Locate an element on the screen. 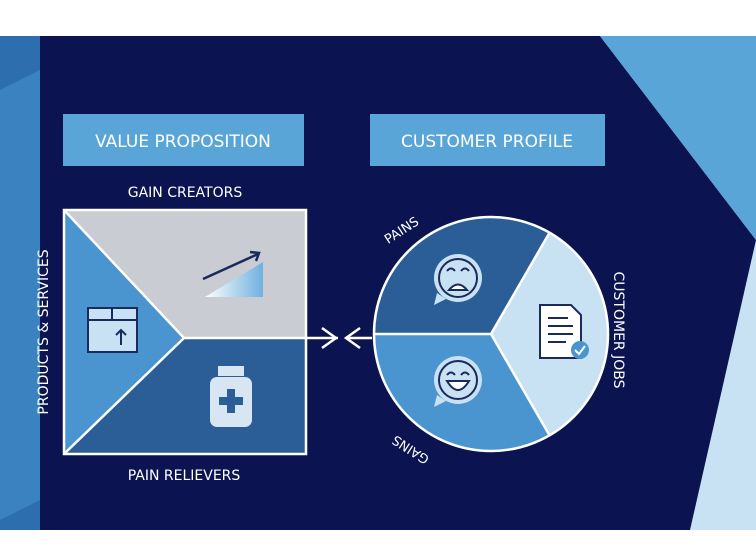  gain-creators-label: GAIN CREATORS is located at coordinates (185, 193).